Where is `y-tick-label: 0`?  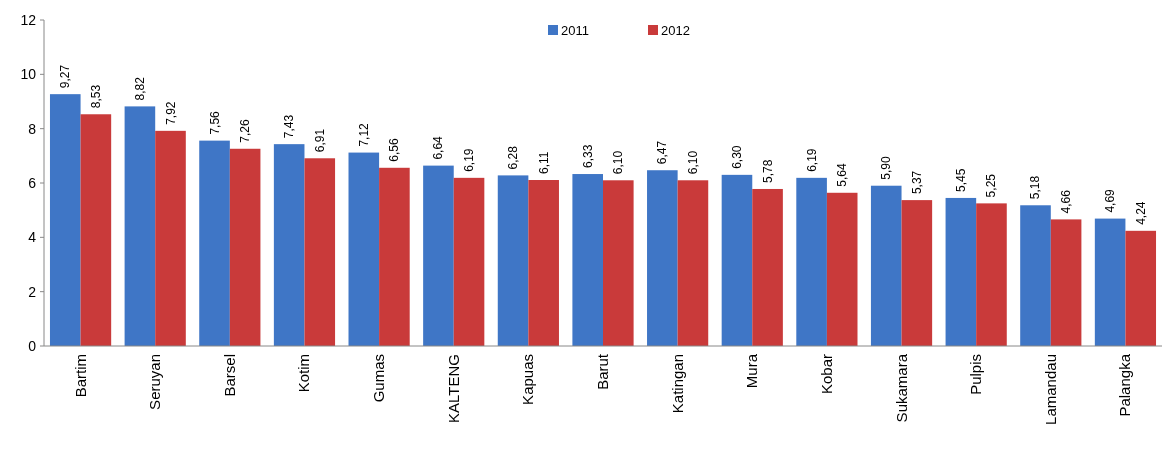
y-tick-label: 0 is located at coordinates (32, 345).